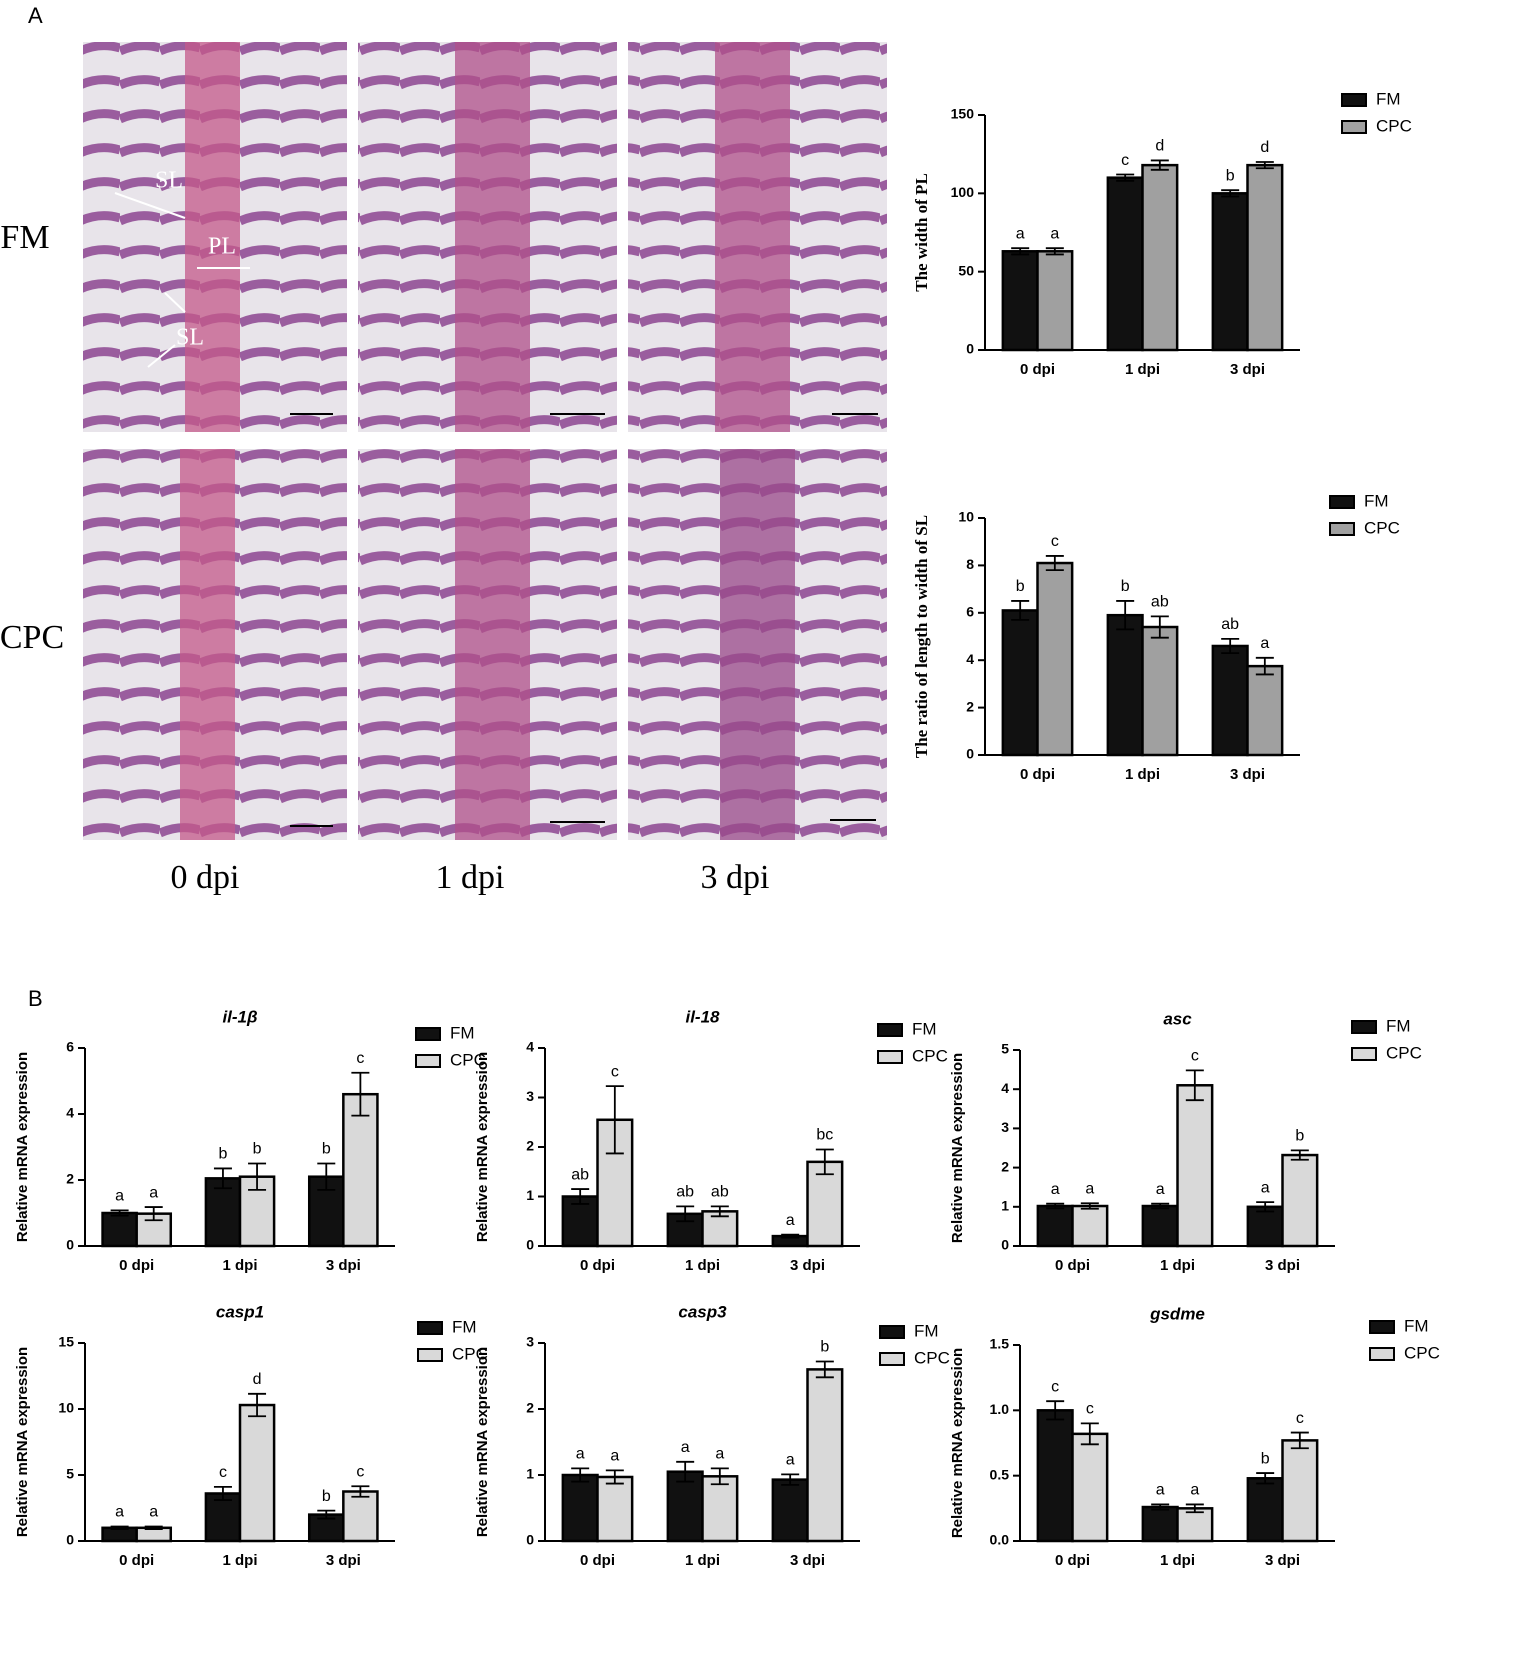  I want to click on chart-title: il-18, so click(702, 1016).